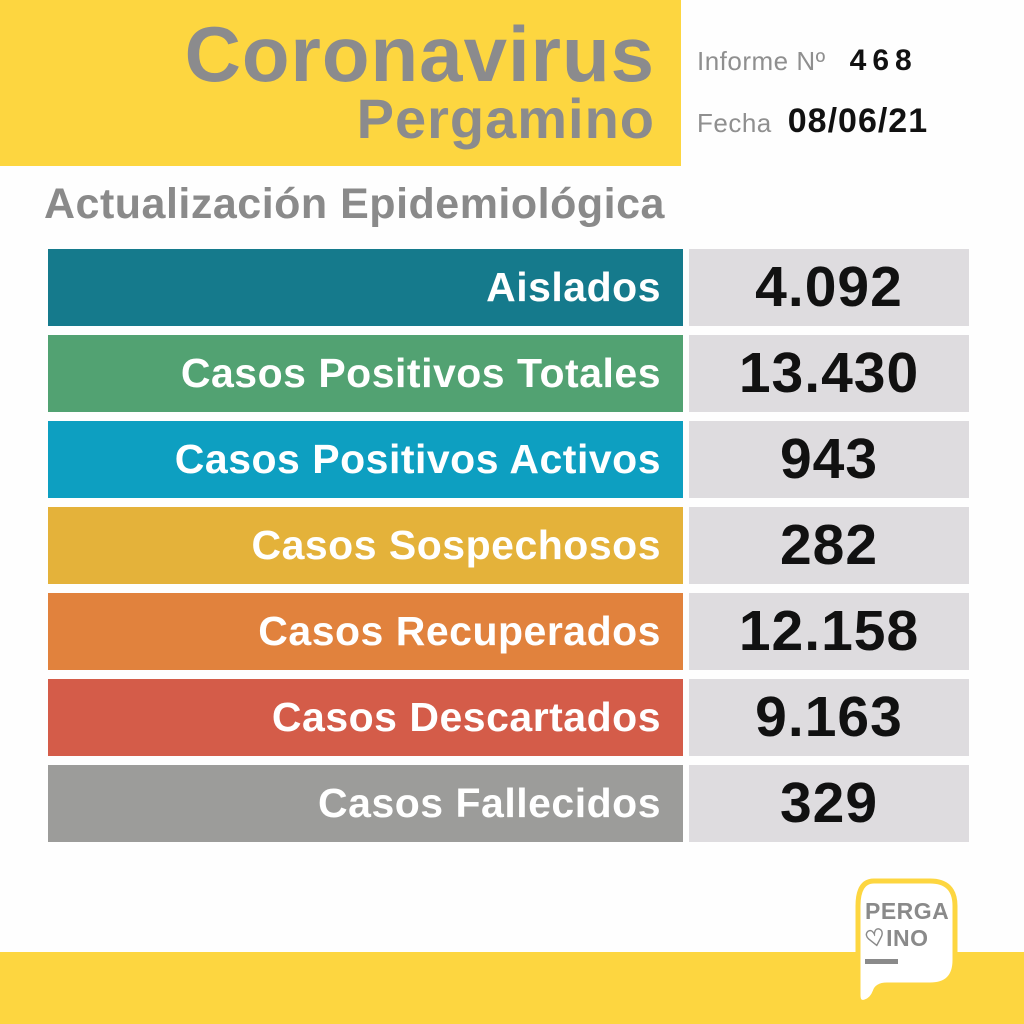 Image resolution: width=1024 pixels, height=1024 pixels. I want to click on table-row: Casos Fallecidos 329, so click(508, 803).